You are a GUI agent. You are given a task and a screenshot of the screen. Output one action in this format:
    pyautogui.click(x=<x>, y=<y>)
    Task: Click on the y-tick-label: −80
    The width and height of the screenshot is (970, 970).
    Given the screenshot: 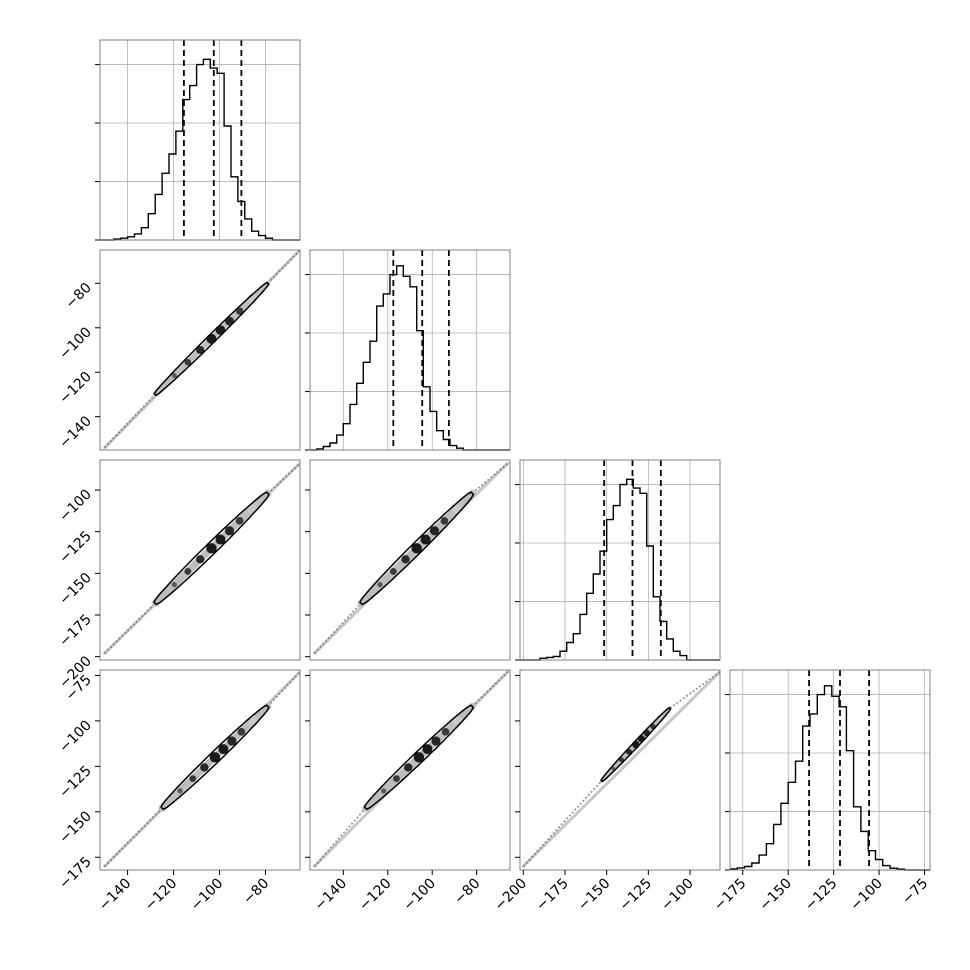 What is the action you would take?
    pyautogui.click(x=79, y=296)
    